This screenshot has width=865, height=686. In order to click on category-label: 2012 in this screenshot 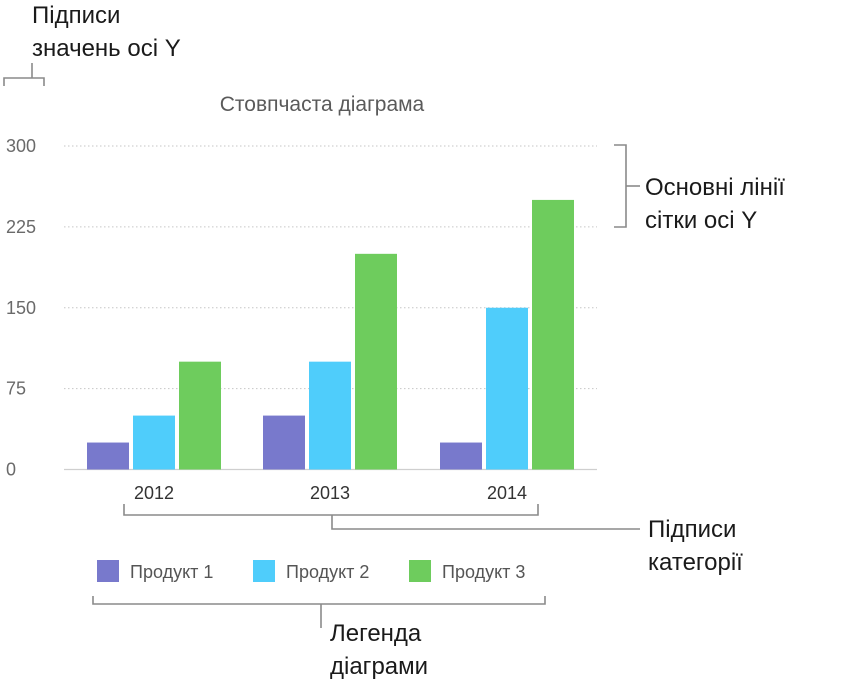, I will do `click(154, 493)`.